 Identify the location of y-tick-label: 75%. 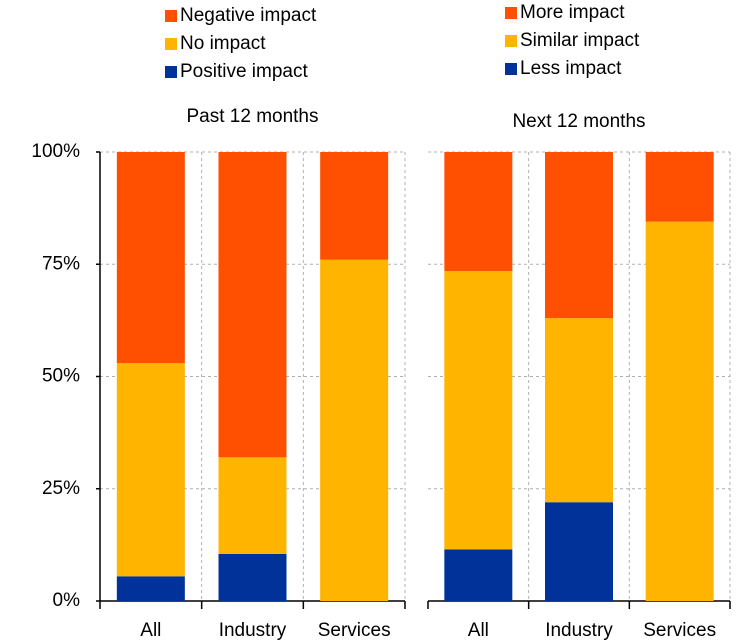
(61, 263).